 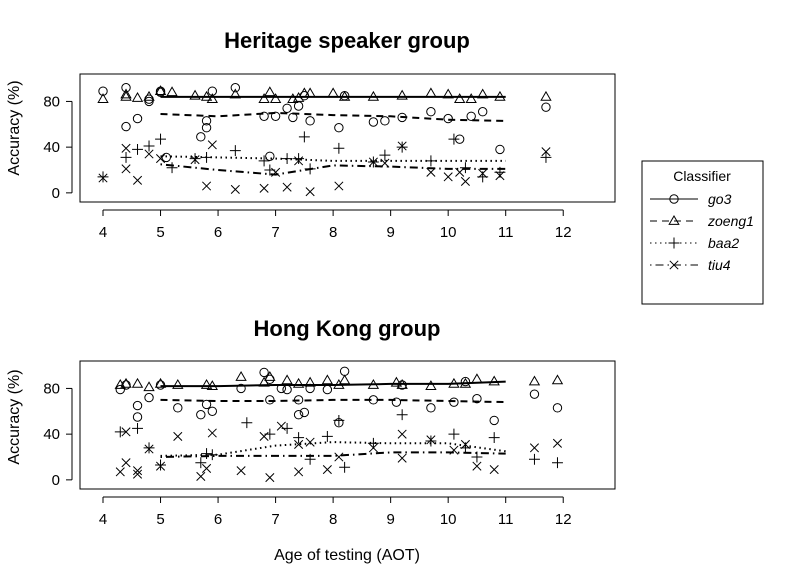 What do you see at coordinates (720, 199) in the screenshot?
I see `legend-label-go3: go3` at bounding box center [720, 199].